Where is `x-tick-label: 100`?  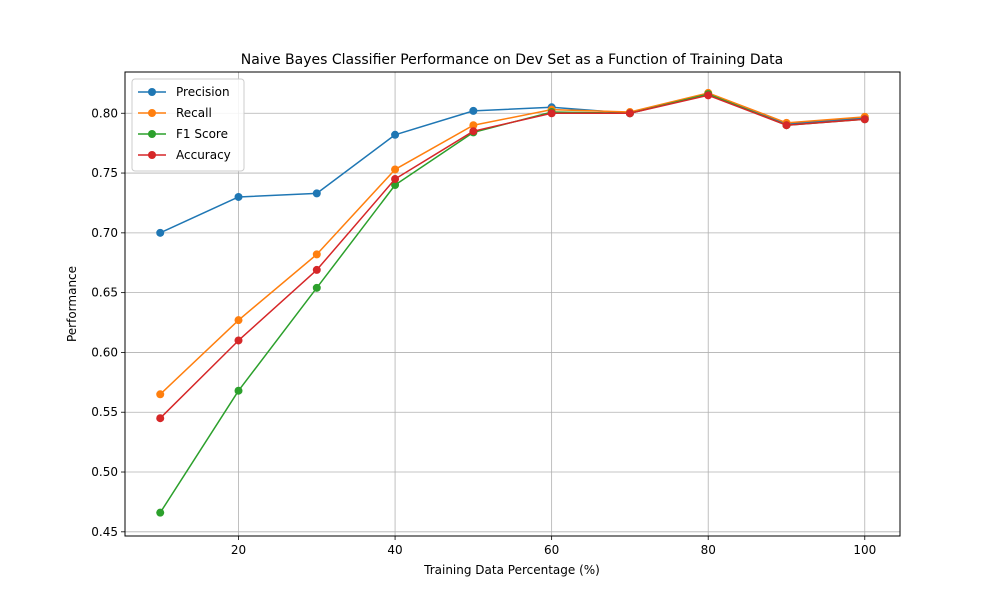
x-tick-label: 100 is located at coordinates (864, 550).